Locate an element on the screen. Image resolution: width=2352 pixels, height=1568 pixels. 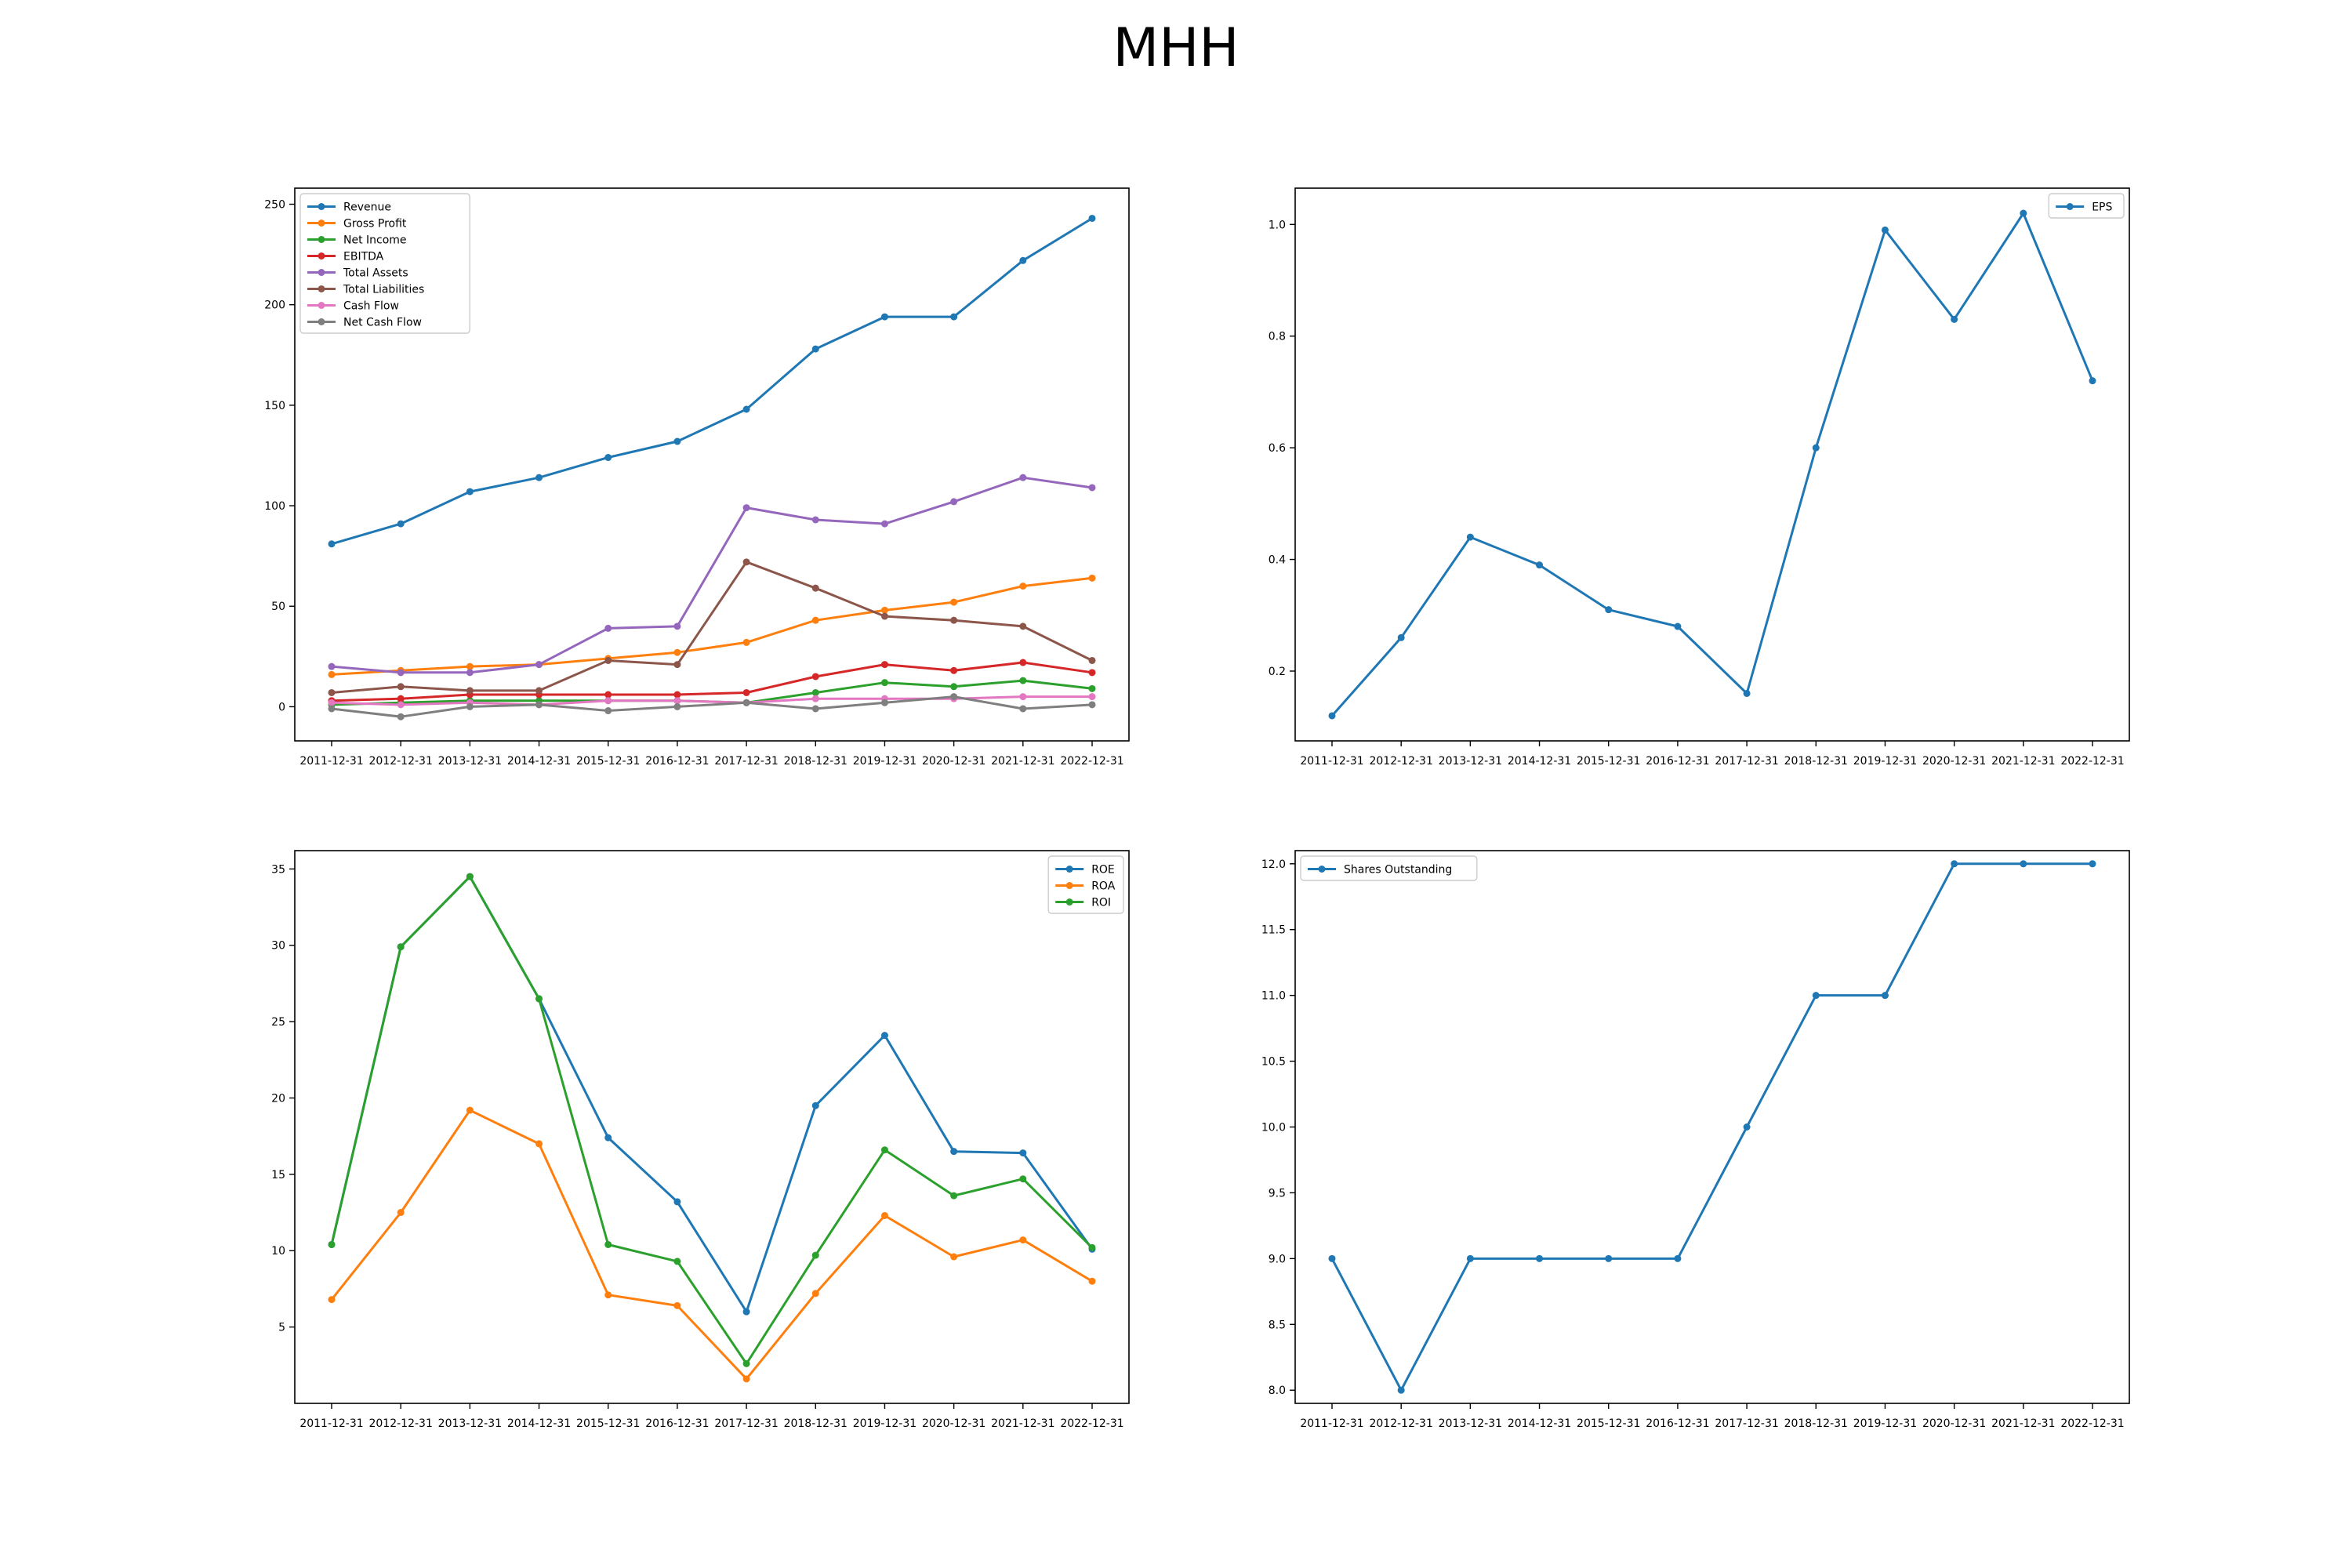
legend-label: ROI is located at coordinates (1101, 903).